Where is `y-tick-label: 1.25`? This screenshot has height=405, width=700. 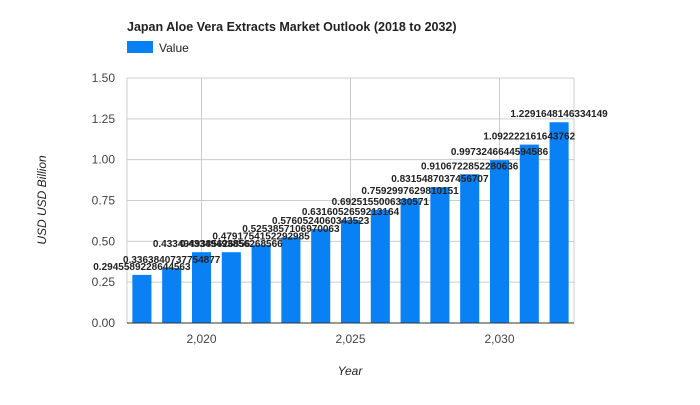
y-tick-label: 1.25 is located at coordinates (104, 119).